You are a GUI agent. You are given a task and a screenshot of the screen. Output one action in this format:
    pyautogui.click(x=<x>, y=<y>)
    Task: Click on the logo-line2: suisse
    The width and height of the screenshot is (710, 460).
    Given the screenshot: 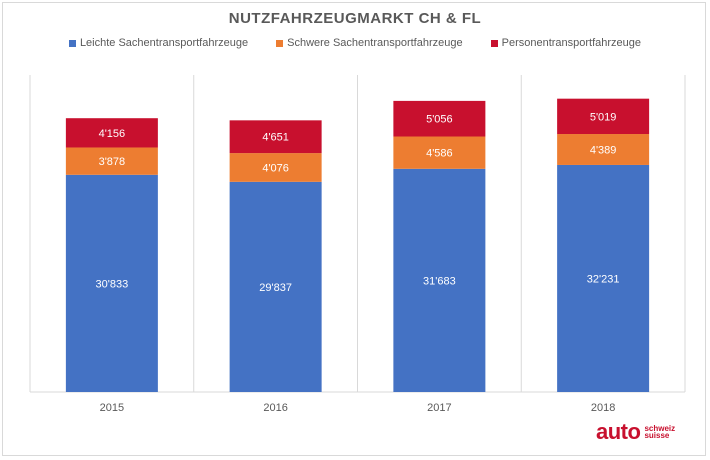 What is the action you would take?
    pyautogui.click(x=657, y=435)
    